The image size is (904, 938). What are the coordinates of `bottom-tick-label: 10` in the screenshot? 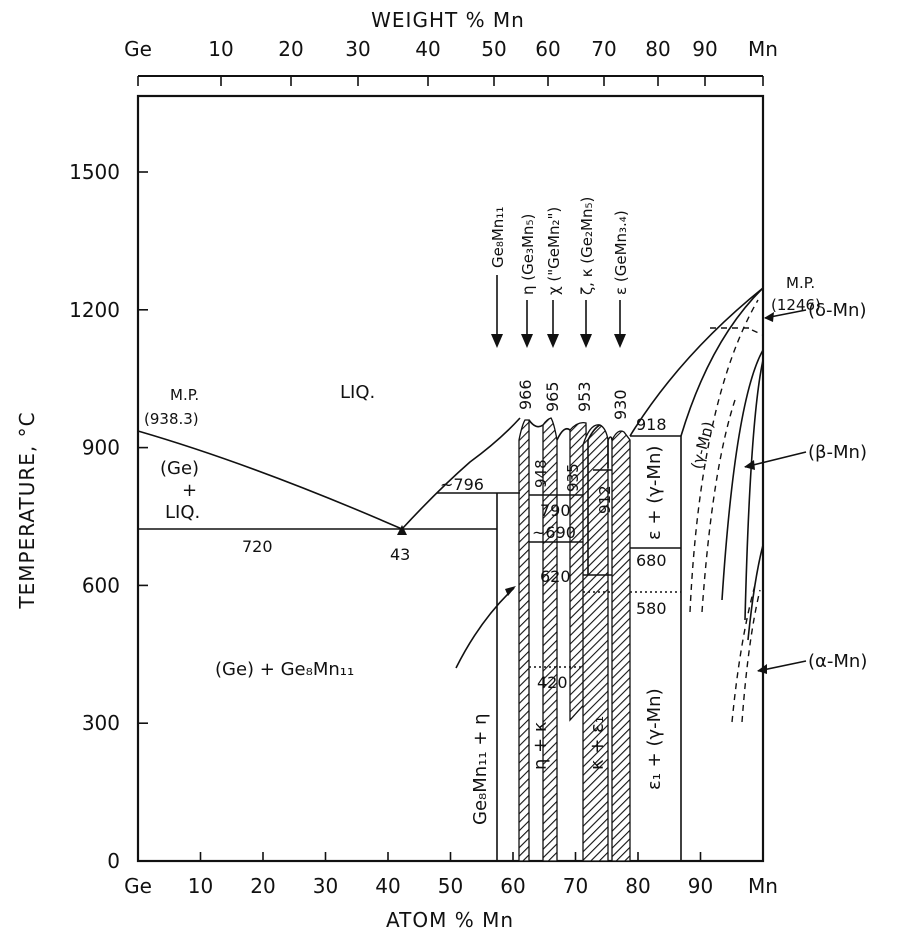 It's located at (200, 886).